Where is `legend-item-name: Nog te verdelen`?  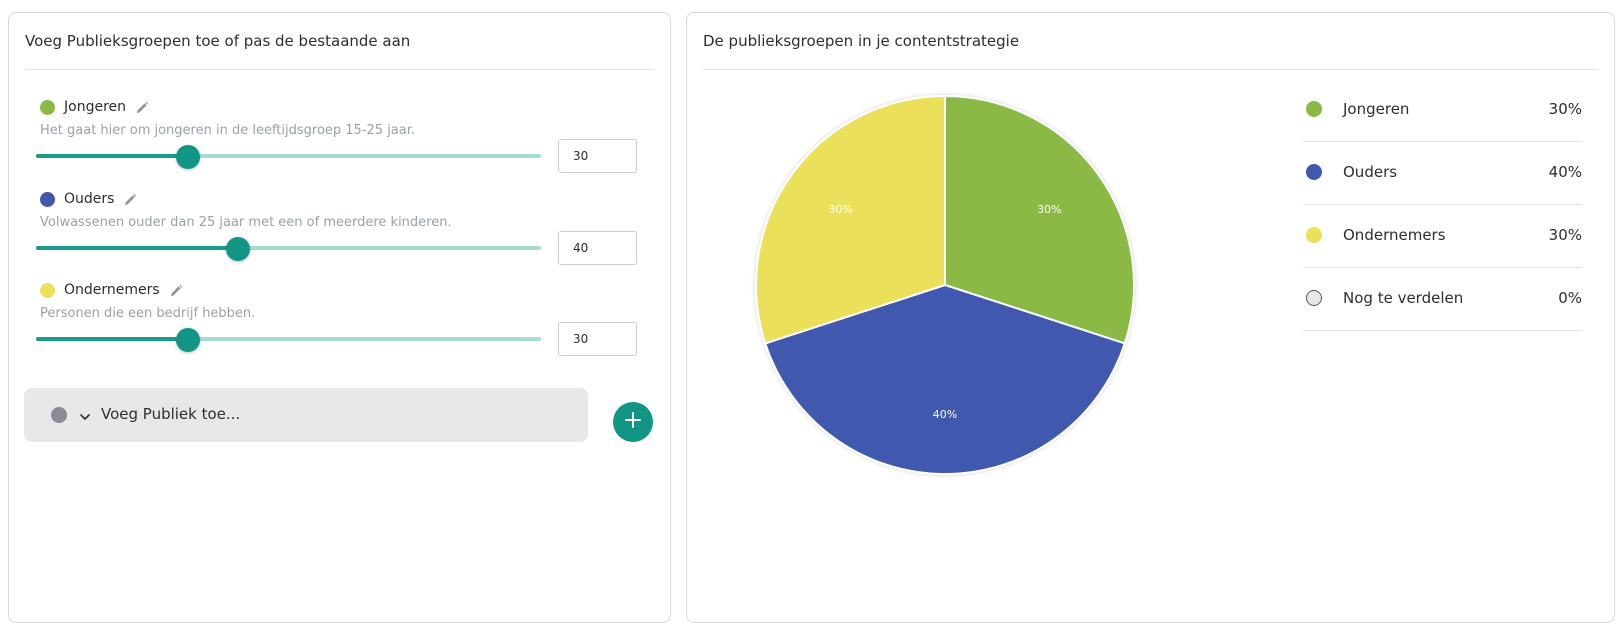 legend-item-name: Nog te verdelen is located at coordinates (1403, 298).